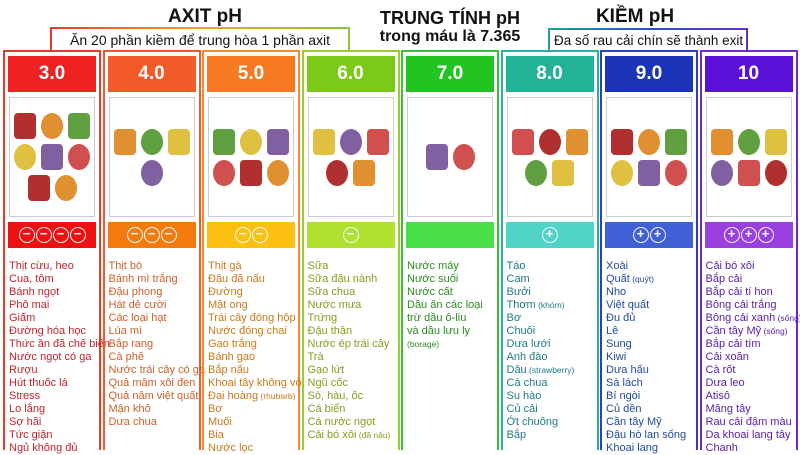 This screenshot has width=800, height=455. What do you see at coordinates (646, 396) in the screenshot?
I see `list-item: Bí ngòi` at bounding box center [646, 396].